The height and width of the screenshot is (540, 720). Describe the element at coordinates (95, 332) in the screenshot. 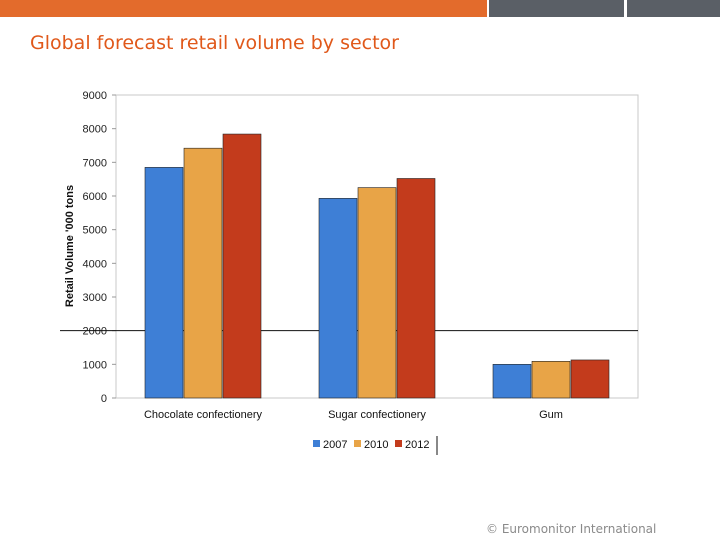

I see `y-tick-label: 2000` at that location.